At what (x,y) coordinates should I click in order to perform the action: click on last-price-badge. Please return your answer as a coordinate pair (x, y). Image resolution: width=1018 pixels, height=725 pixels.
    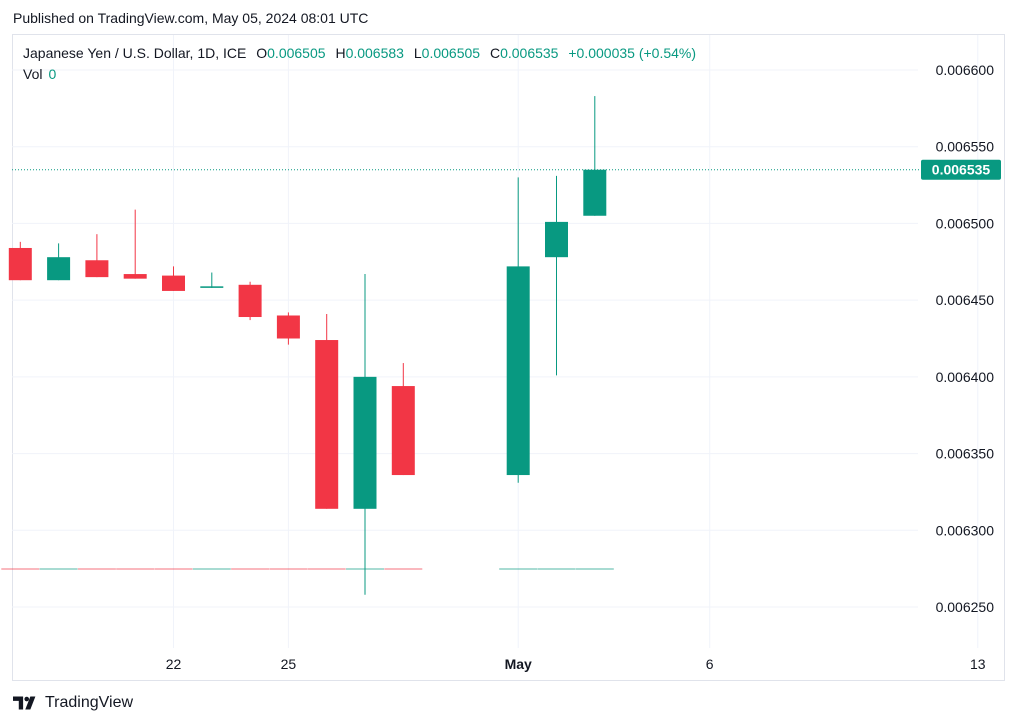
    Looking at the image, I should click on (961, 169).